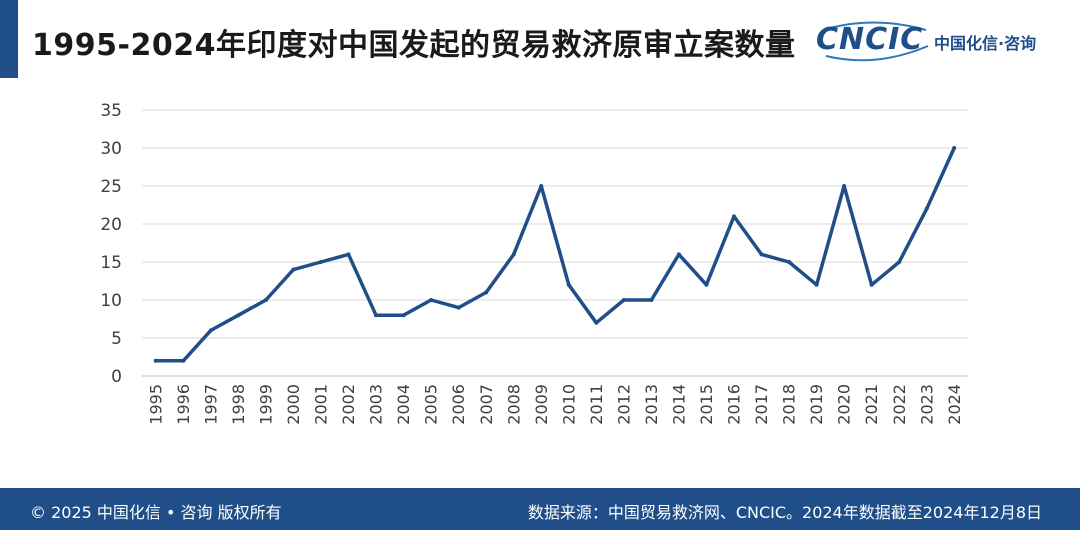  Describe the element at coordinates (623, 404) in the screenshot. I see `x-tick-label: 2012` at that location.